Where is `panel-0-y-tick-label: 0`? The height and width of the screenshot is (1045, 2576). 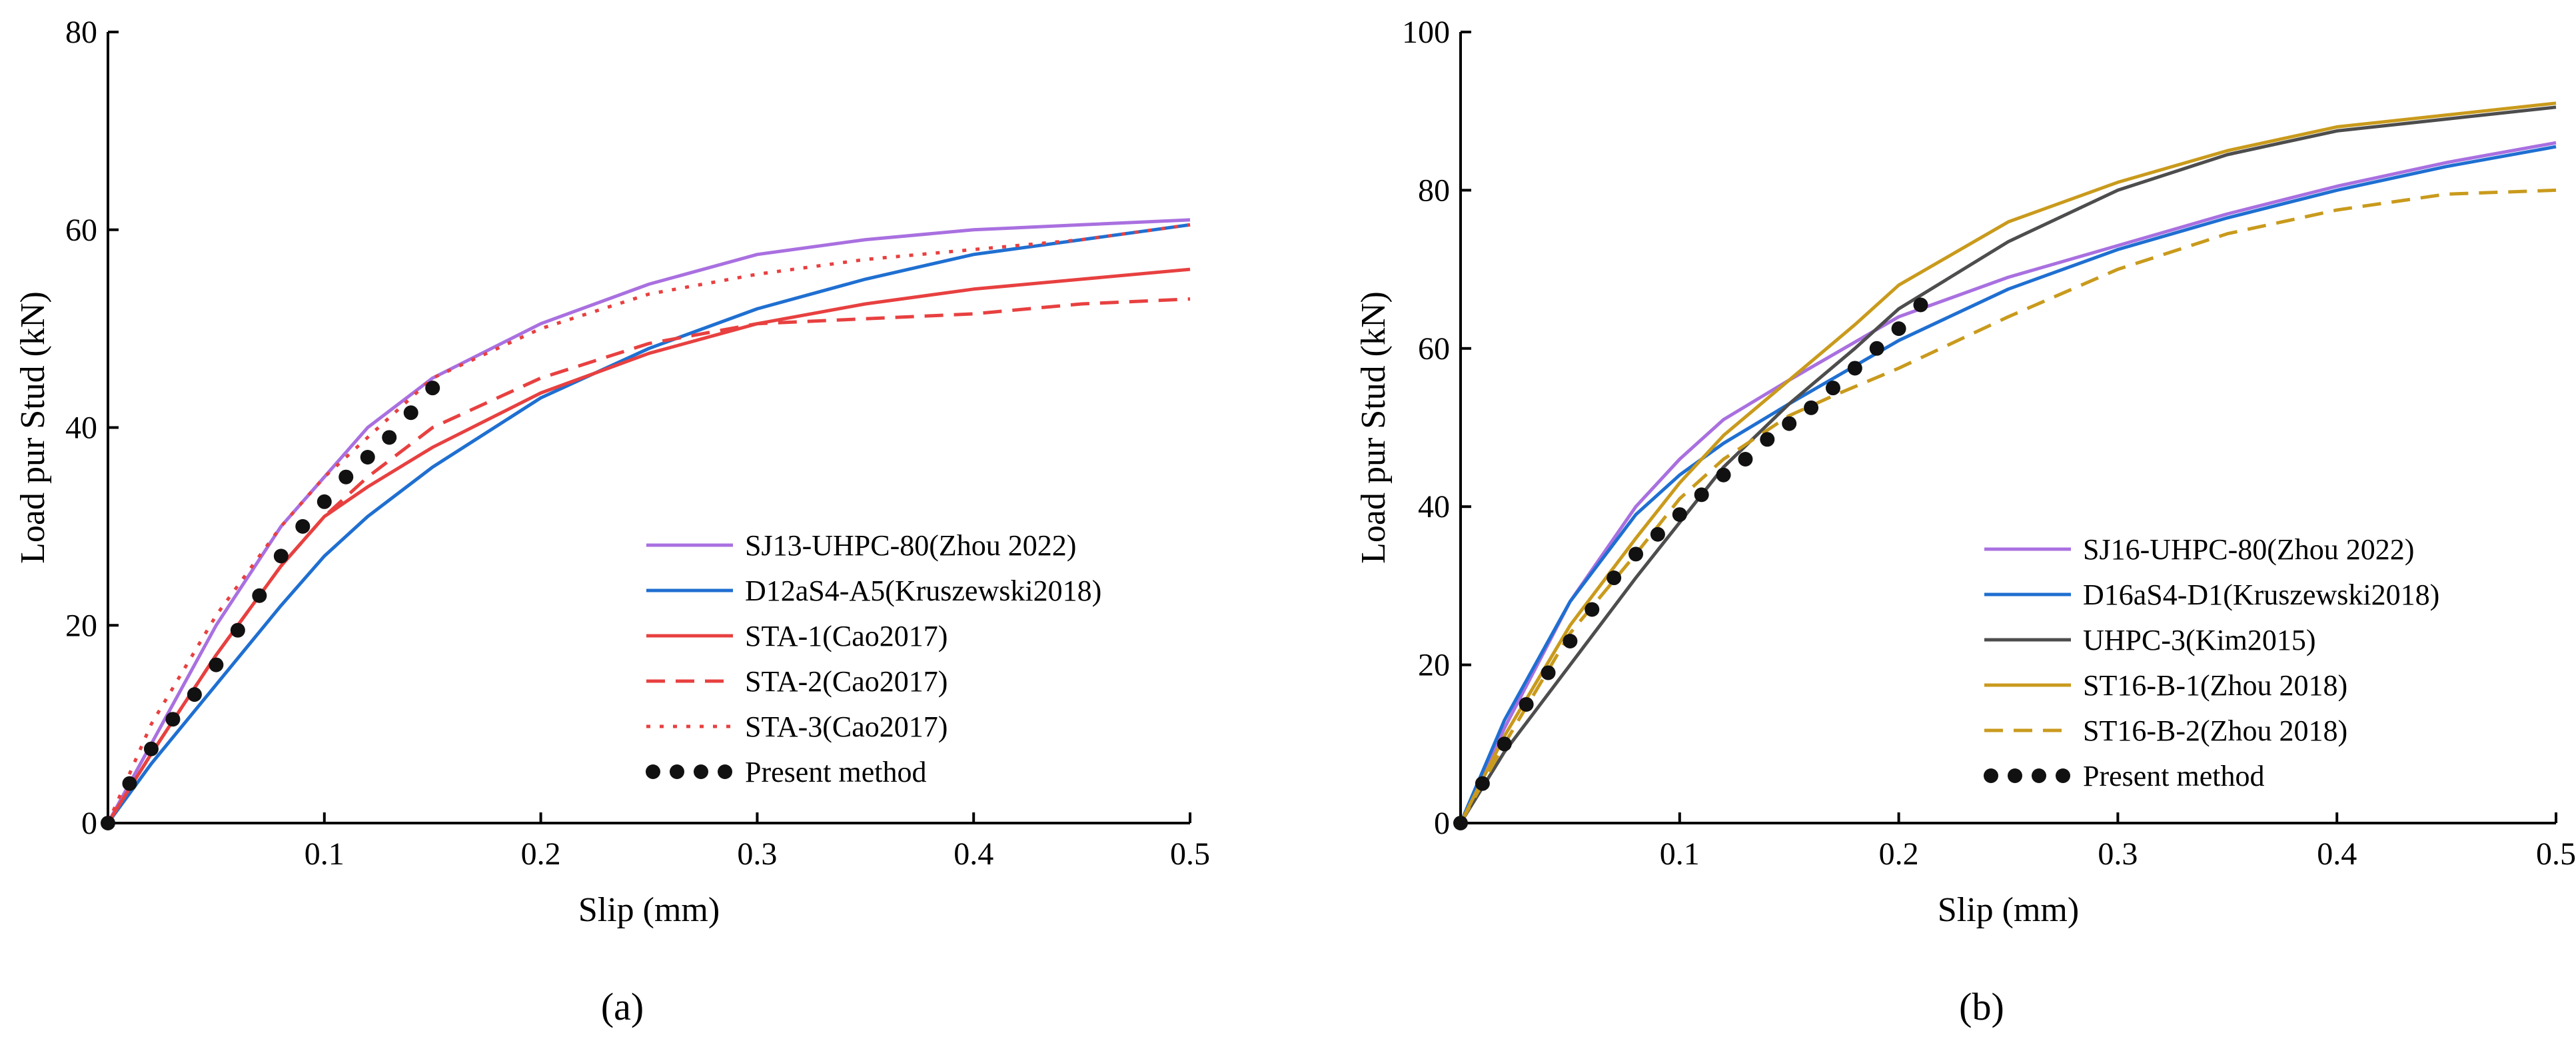 panel-0-y-tick-label: 0 is located at coordinates (89, 823).